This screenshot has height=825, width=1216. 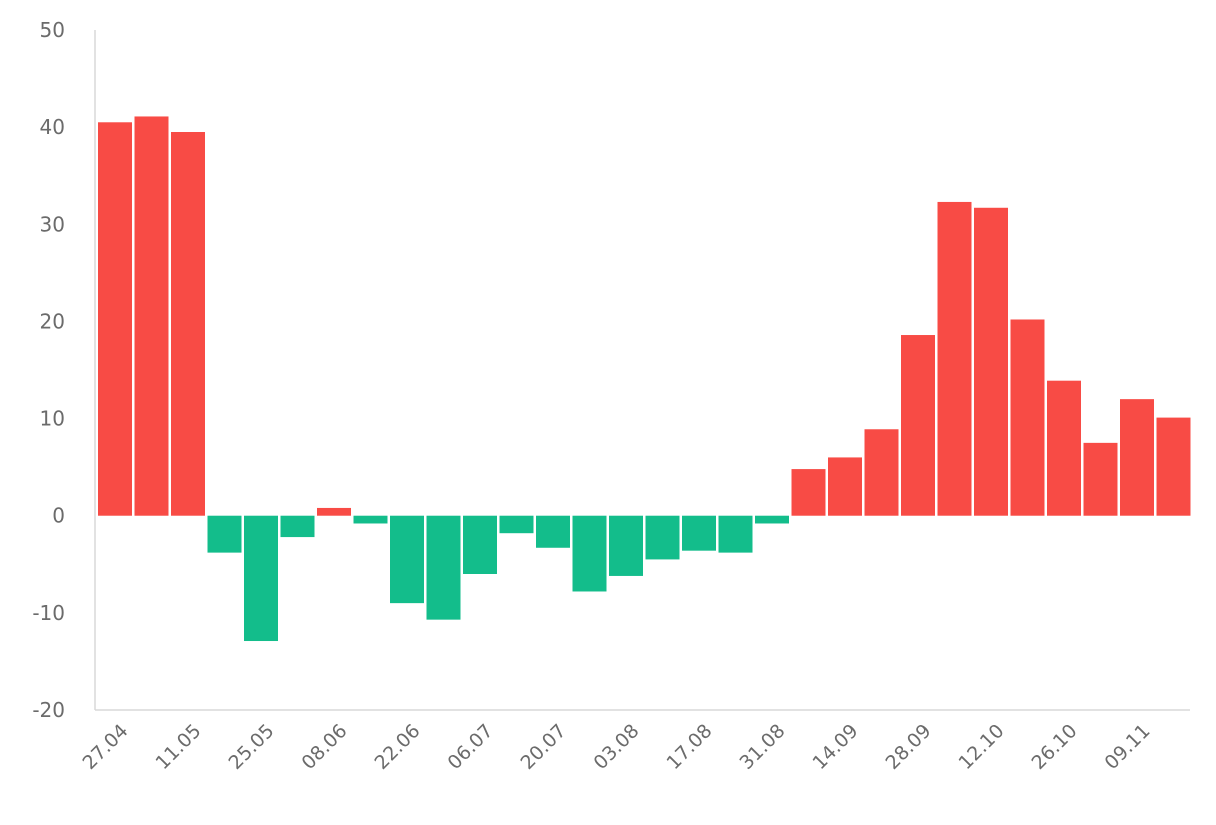 I want to click on x-tick-label: 27.04, so click(x=106, y=747).